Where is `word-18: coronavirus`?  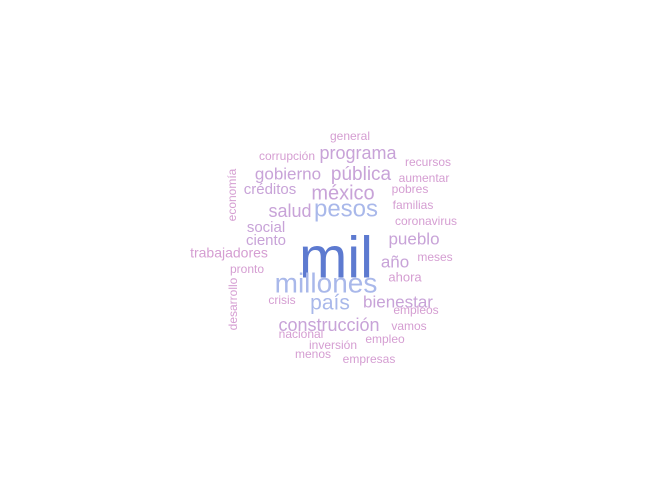
word-18: coronavirus is located at coordinates (426, 221).